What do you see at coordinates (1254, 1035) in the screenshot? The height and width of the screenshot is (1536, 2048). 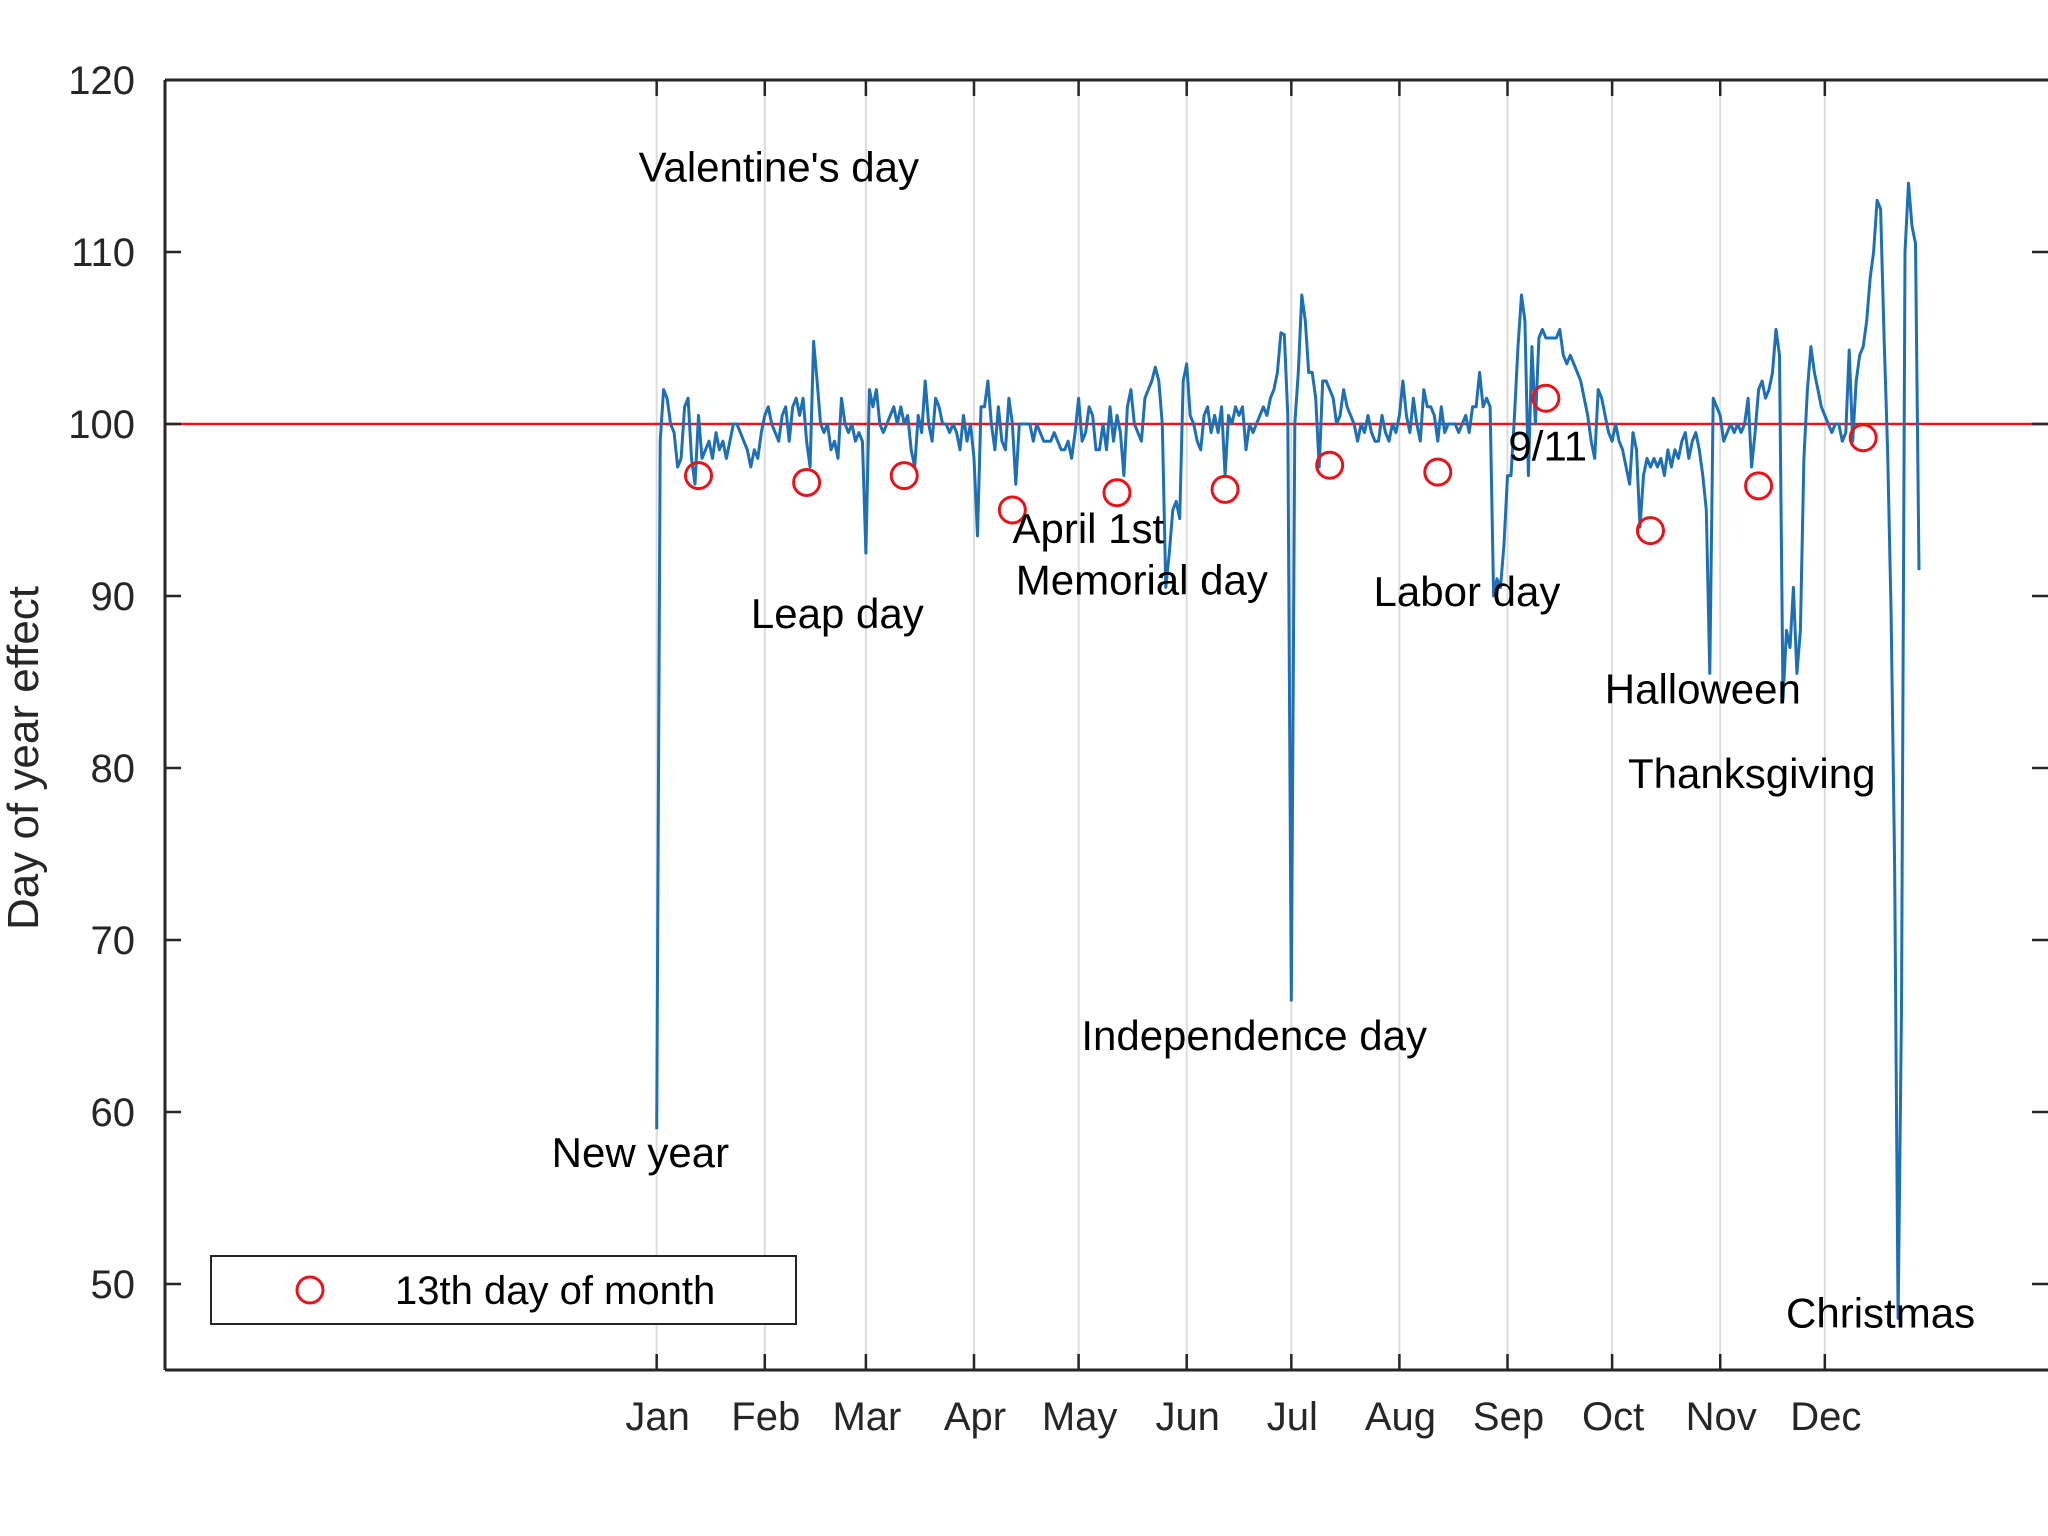 I see `annotation-independence-day: Independence day` at bounding box center [1254, 1035].